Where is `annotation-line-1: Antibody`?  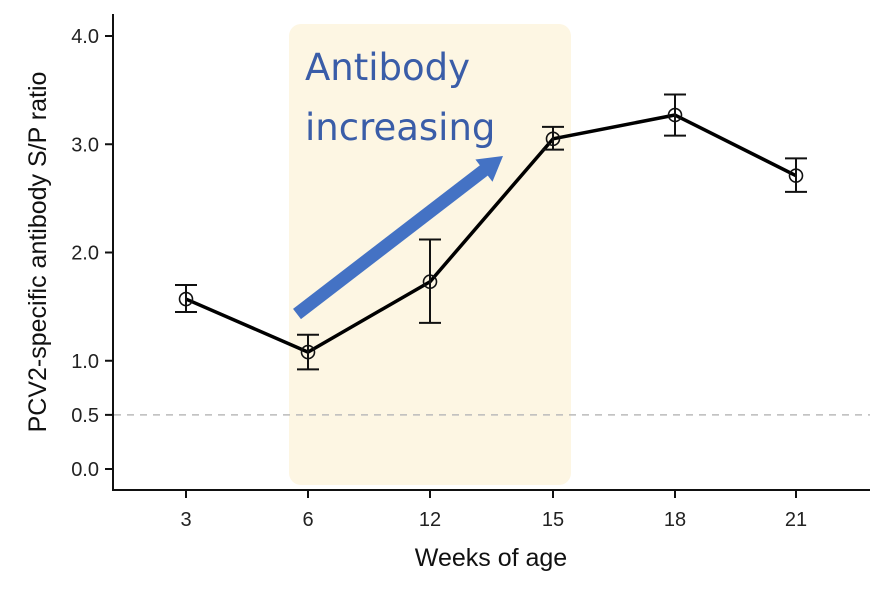
annotation-line-1: Antibody is located at coordinates (387, 67).